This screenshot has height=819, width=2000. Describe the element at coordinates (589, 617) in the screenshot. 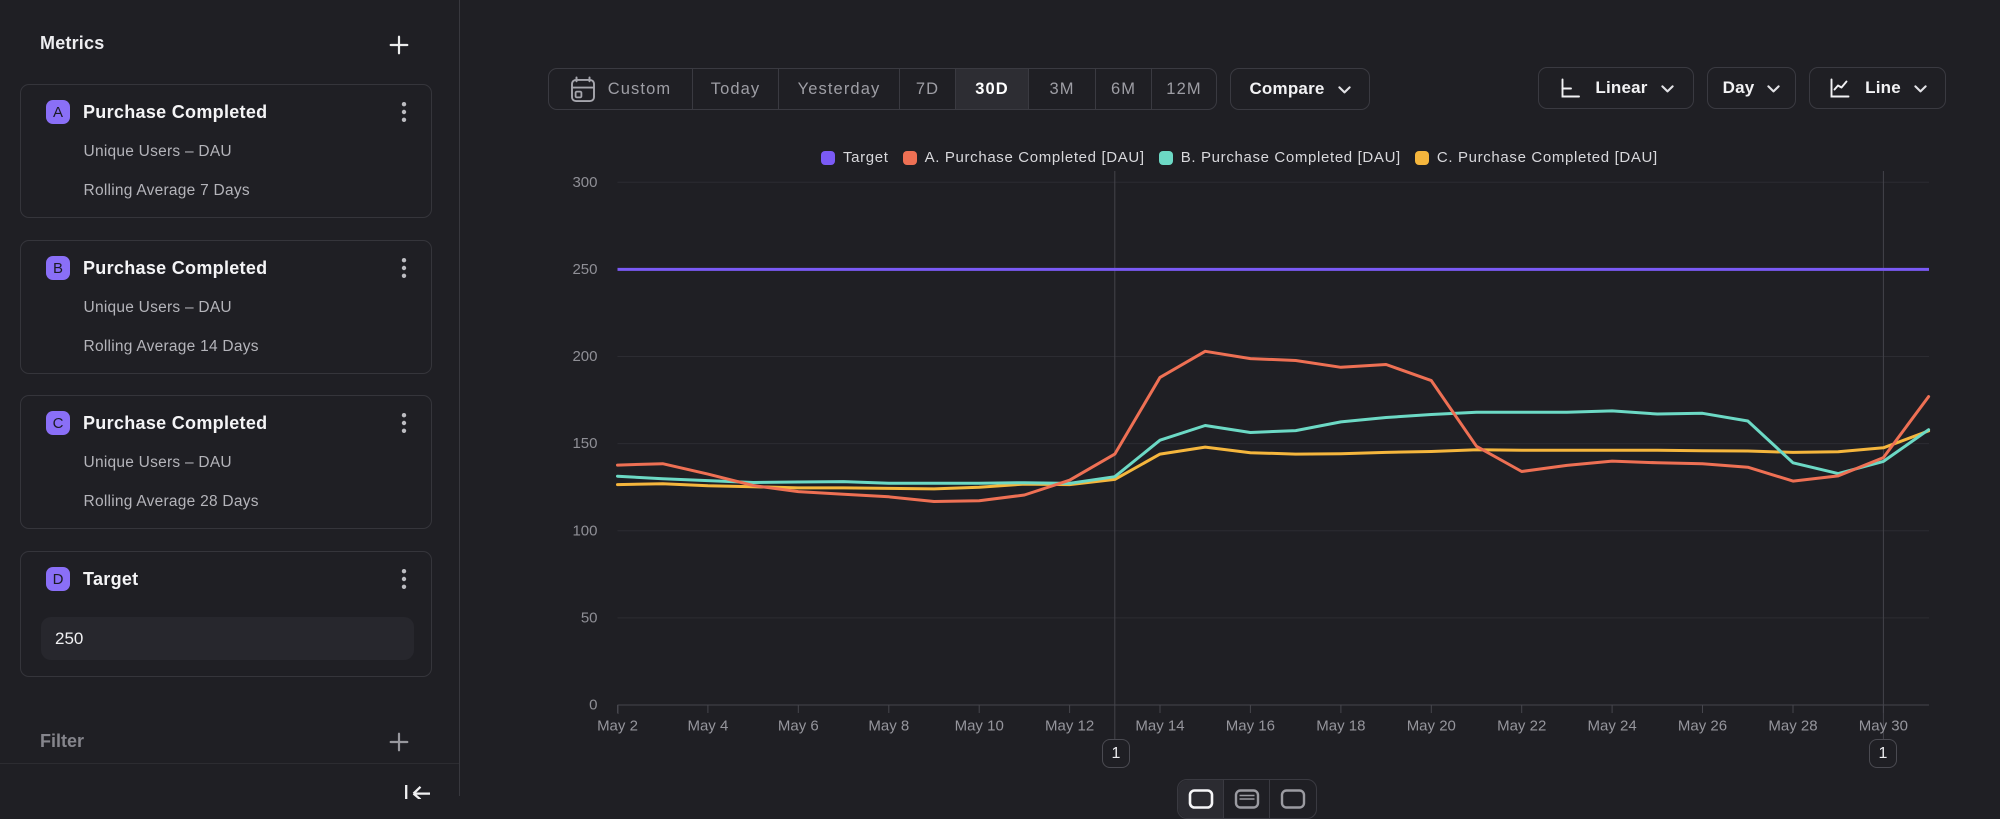

I see `svg-text: 50` at that location.